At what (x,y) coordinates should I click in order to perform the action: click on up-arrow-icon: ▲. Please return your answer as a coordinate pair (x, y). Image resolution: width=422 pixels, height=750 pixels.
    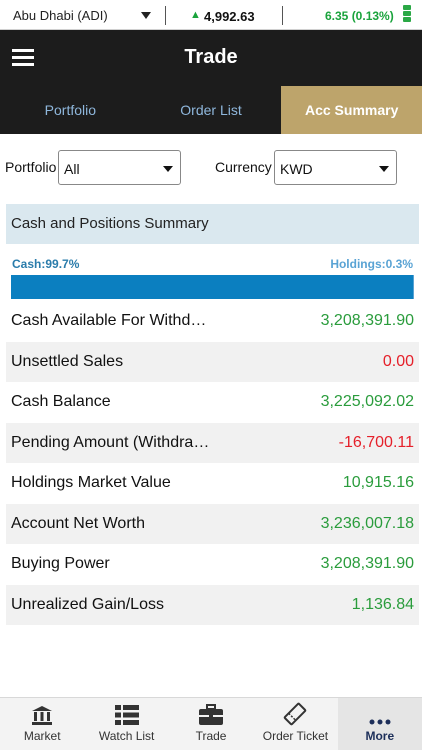
    Looking at the image, I should click on (195, 15).